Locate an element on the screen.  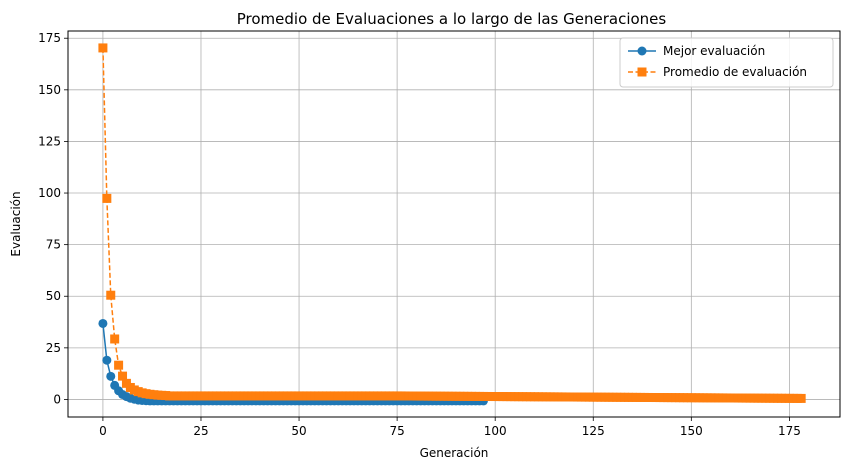
series-line-mejor is located at coordinates (293, 362).